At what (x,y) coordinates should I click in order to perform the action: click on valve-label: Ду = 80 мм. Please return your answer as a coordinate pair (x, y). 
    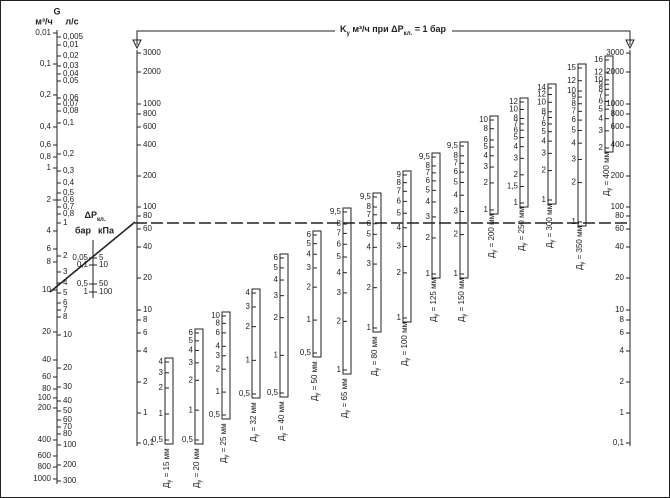
    Looking at the image, I should click on (375, 356).